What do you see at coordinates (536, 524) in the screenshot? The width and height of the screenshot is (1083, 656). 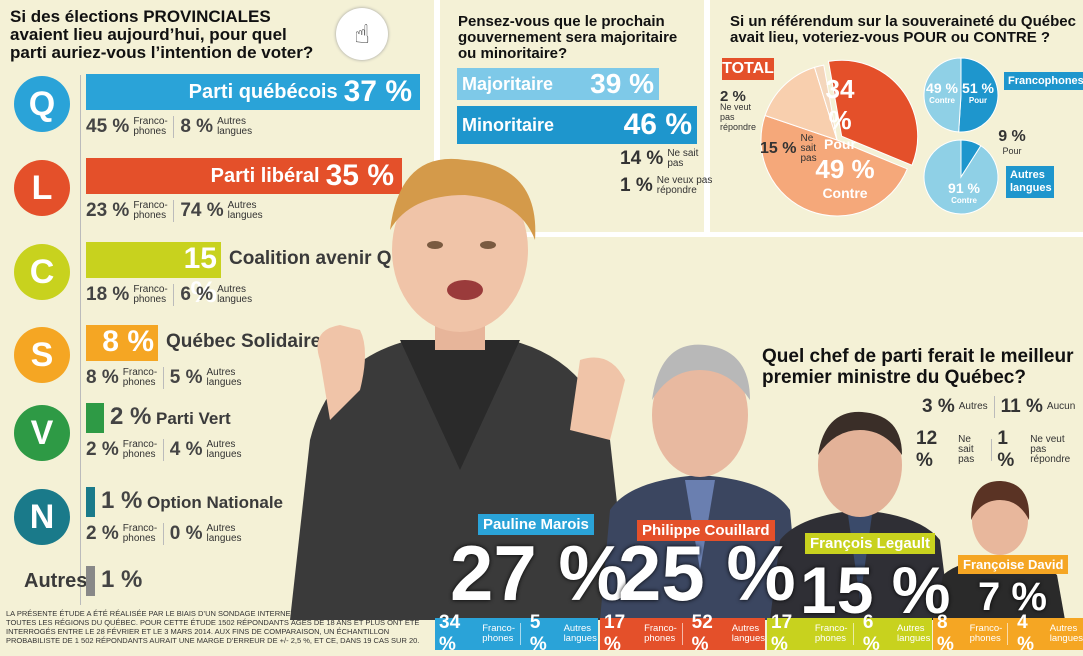 I see `leader-name-tag: Pauline Marois` at bounding box center [536, 524].